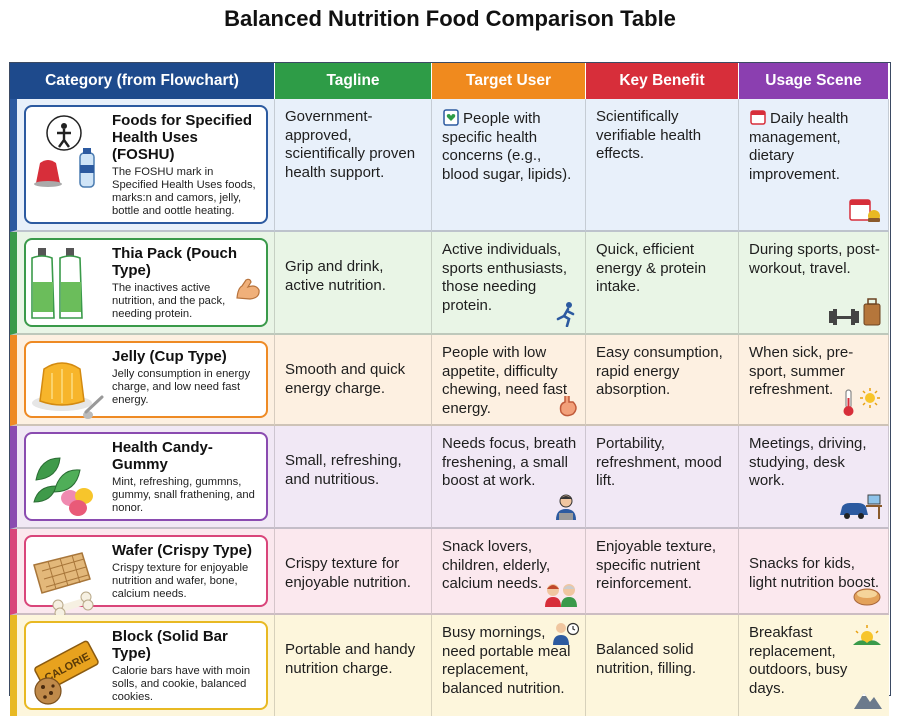 The width and height of the screenshot is (900, 716). Describe the element at coordinates (509, 81) in the screenshot. I see `header-target-user: Target User` at that location.